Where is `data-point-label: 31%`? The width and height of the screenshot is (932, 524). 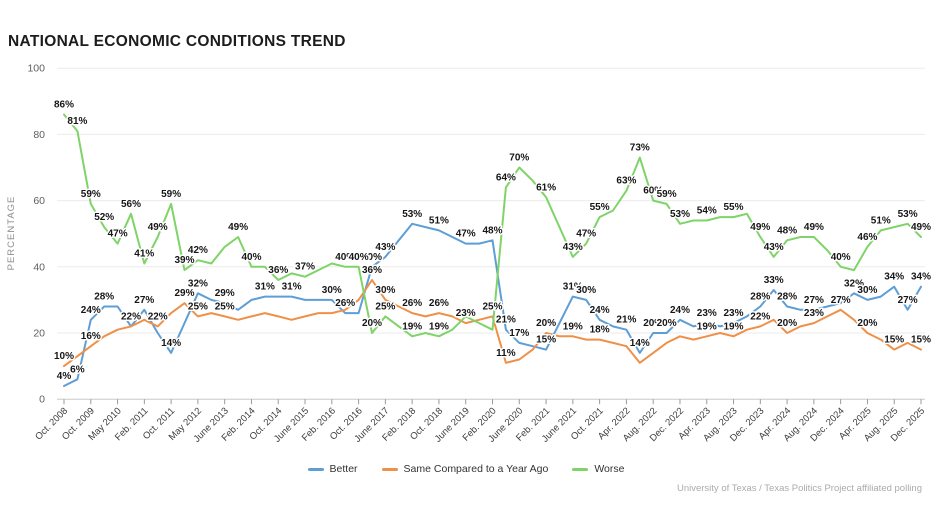
data-point-label: 31% is located at coordinates (292, 287).